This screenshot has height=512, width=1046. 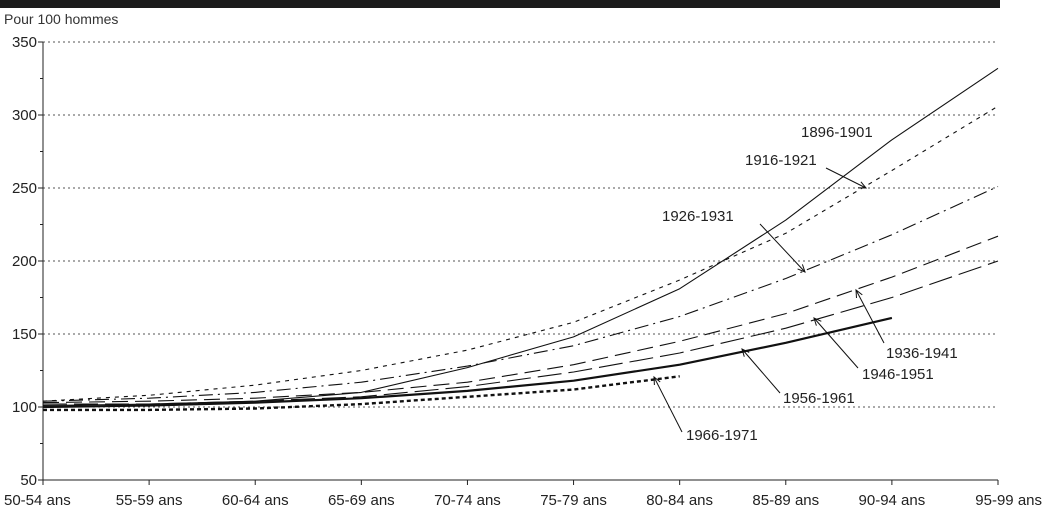 What do you see at coordinates (1008, 500) in the screenshot?
I see `x-tick-label-9: 95-99 ans` at bounding box center [1008, 500].